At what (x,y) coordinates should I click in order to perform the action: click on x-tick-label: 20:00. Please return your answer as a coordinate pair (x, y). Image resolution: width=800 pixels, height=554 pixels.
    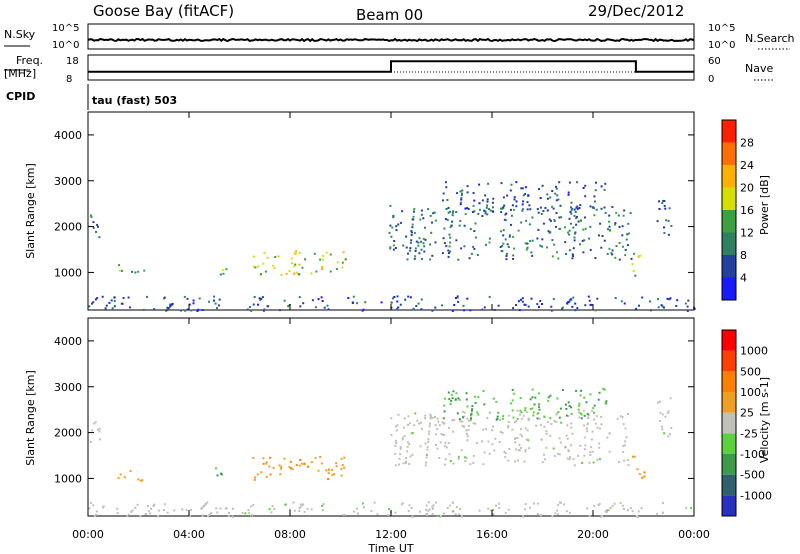
    Looking at the image, I should click on (593, 534).